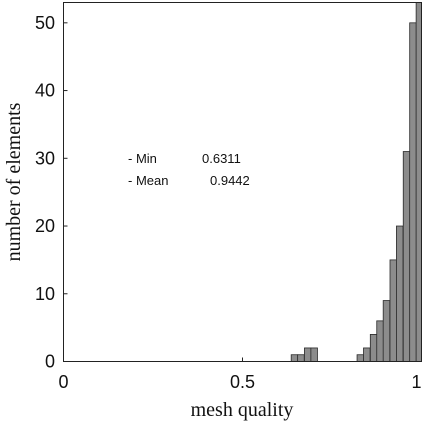  What do you see at coordinates (221, 158) in the screenshot?
I see `annotation-min-value: 0.6311` at bounding box center [221, 158].